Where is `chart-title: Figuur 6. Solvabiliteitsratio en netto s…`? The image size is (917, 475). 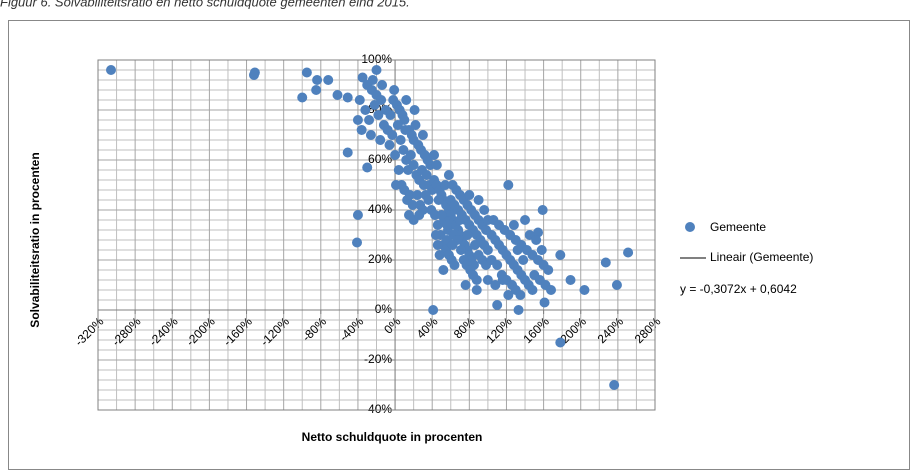 chart-title: Figuur 6. Solvabiliteitsratio en netto s… is located at coordinates (205, 4).